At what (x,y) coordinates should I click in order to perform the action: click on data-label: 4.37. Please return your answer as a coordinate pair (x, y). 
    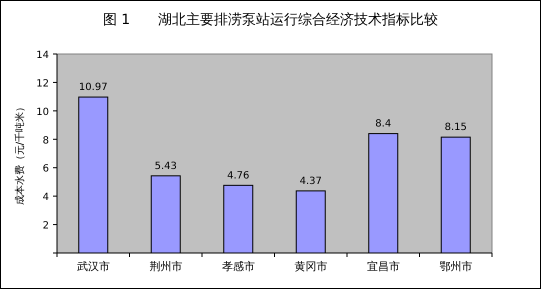
    Looking at the image, I should click on (311, 181).